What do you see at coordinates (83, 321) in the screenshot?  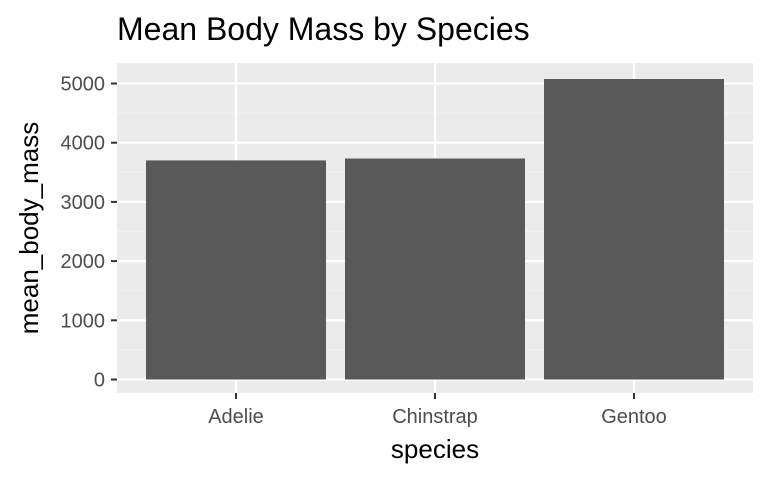 I see `y-tick-label: 1000` at bounding box center [83, 321].